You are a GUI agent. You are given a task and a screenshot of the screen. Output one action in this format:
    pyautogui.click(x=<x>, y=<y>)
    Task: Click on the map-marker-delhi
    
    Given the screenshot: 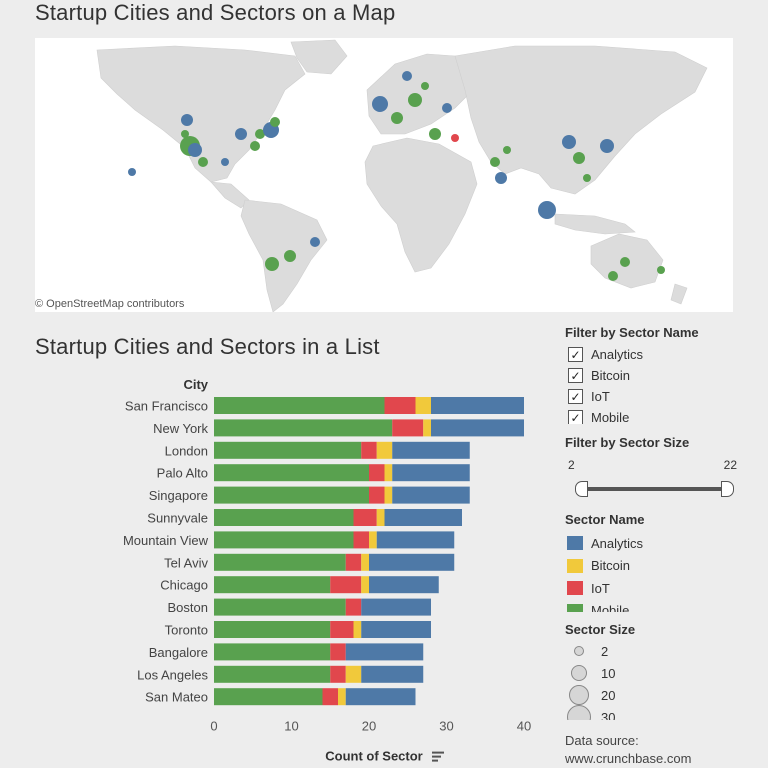 What is the action you would take?
    pyautogui.click(x=507, y=150)
    